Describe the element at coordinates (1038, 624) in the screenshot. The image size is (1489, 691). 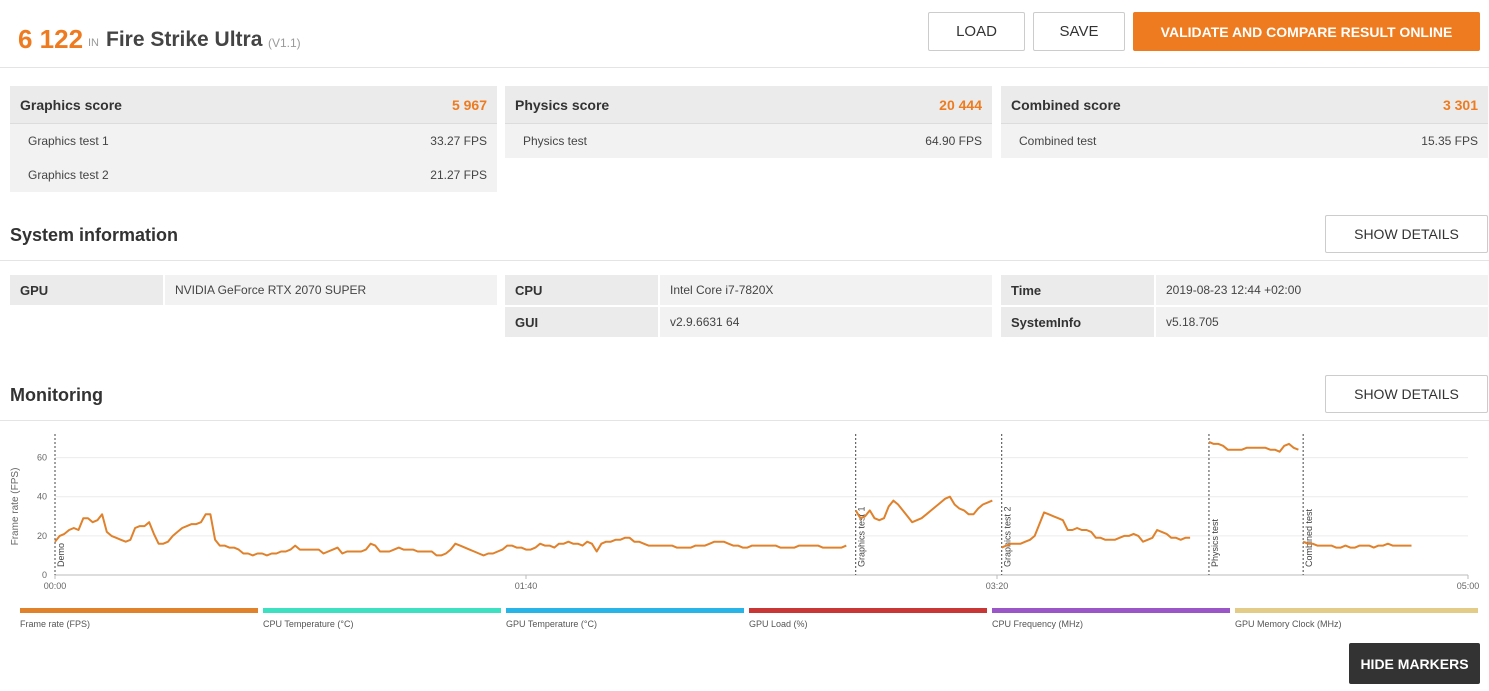
I see `legend-label: CPU Frequency (MHz)` at that location.